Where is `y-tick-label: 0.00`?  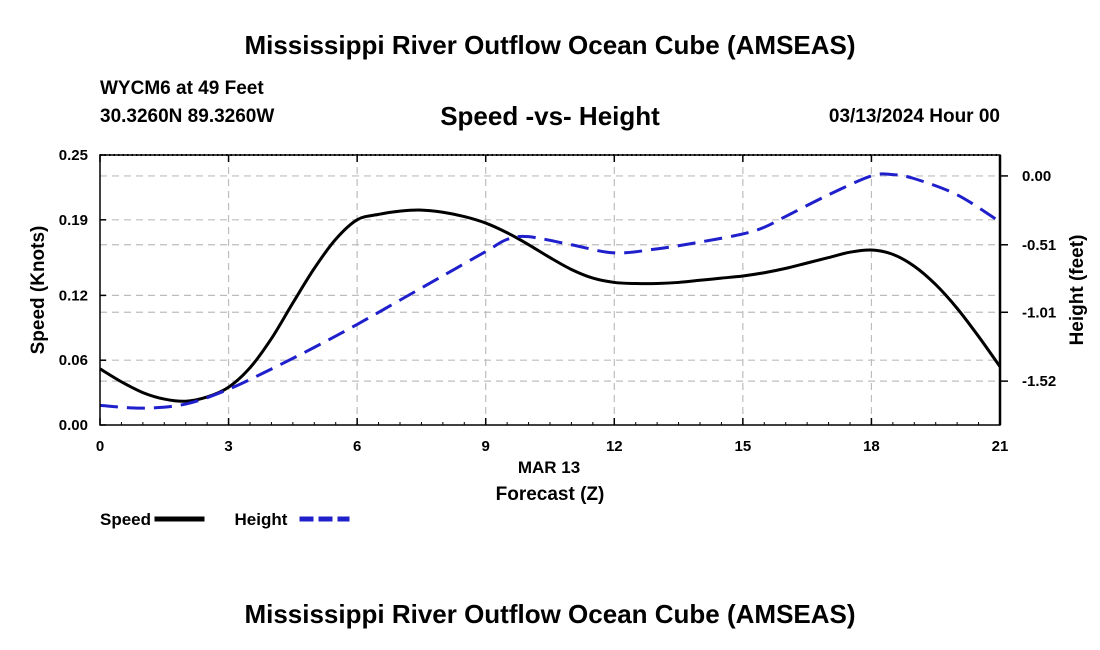 y-tick-label: 0.00 is located at coordinates (73, 425).